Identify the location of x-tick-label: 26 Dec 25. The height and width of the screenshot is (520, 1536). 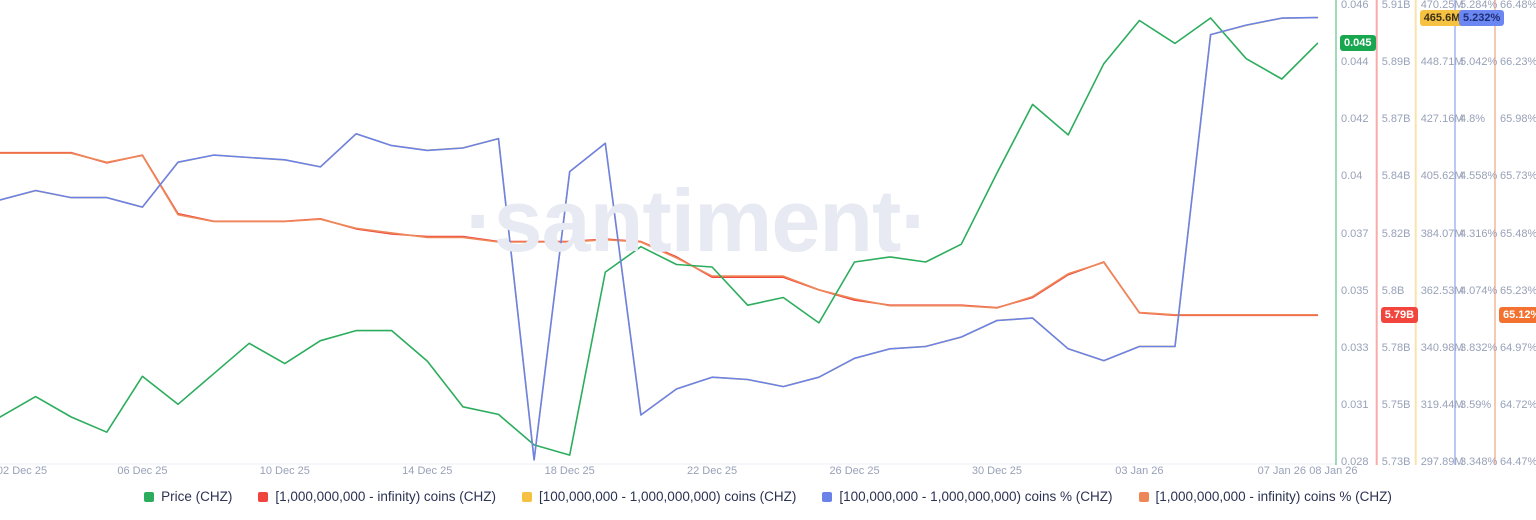
(854, 471).